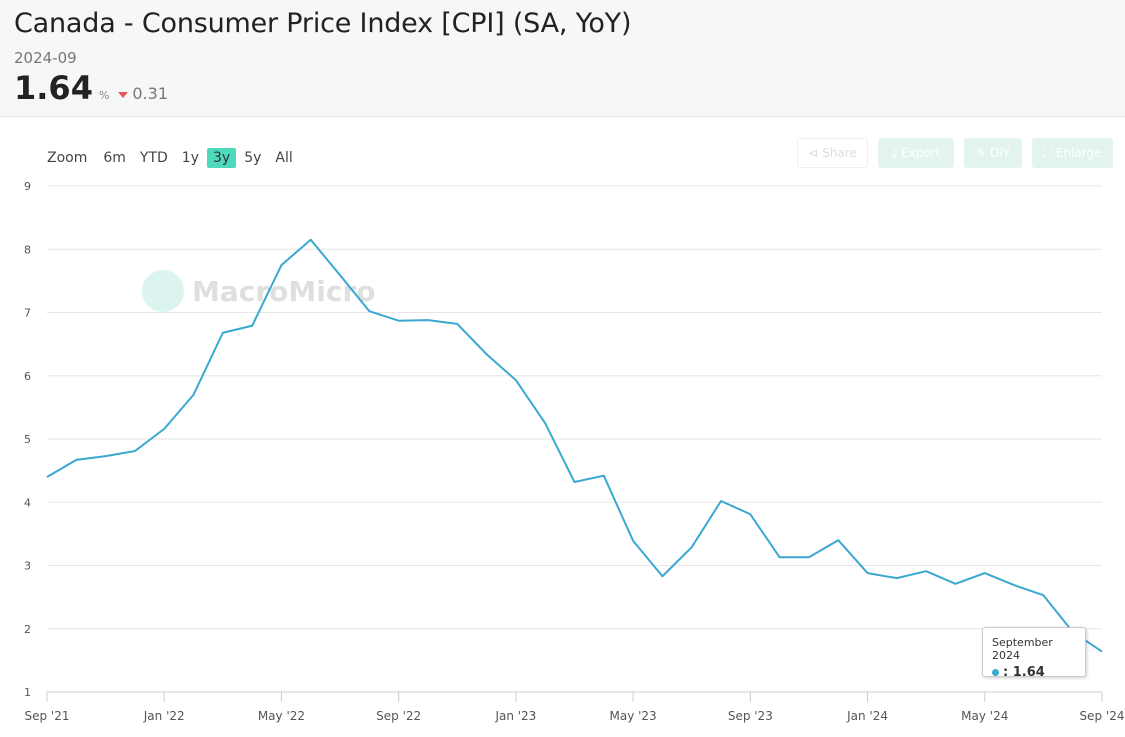 The width and height of the screenshot is (1125, 737). Describe the element at coordinates (27, 186) in the screenshot. I see `y-tick-label: 9` at that location.